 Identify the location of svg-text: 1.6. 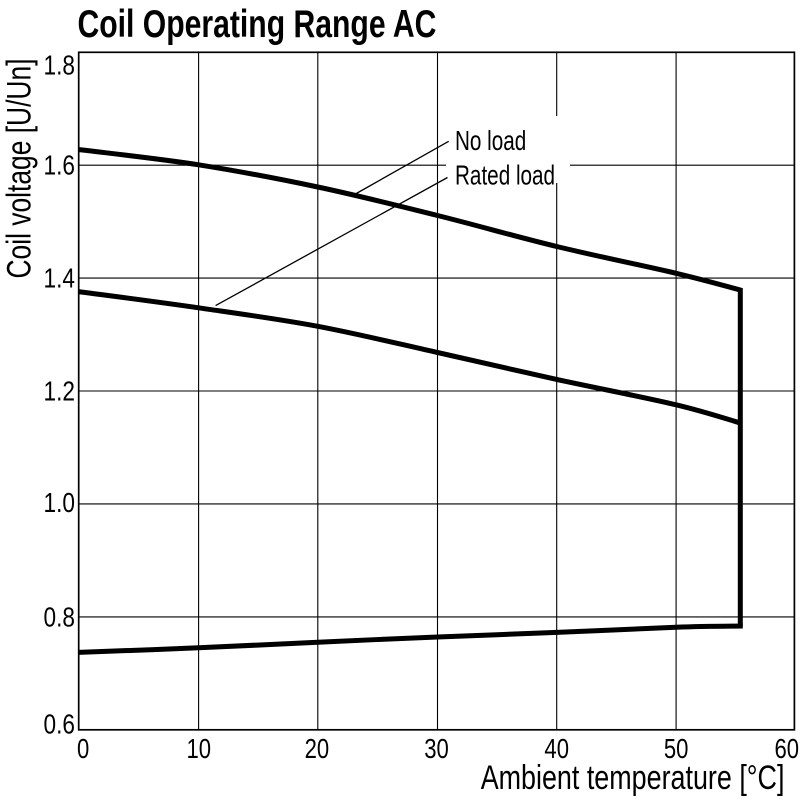
(59, 166).